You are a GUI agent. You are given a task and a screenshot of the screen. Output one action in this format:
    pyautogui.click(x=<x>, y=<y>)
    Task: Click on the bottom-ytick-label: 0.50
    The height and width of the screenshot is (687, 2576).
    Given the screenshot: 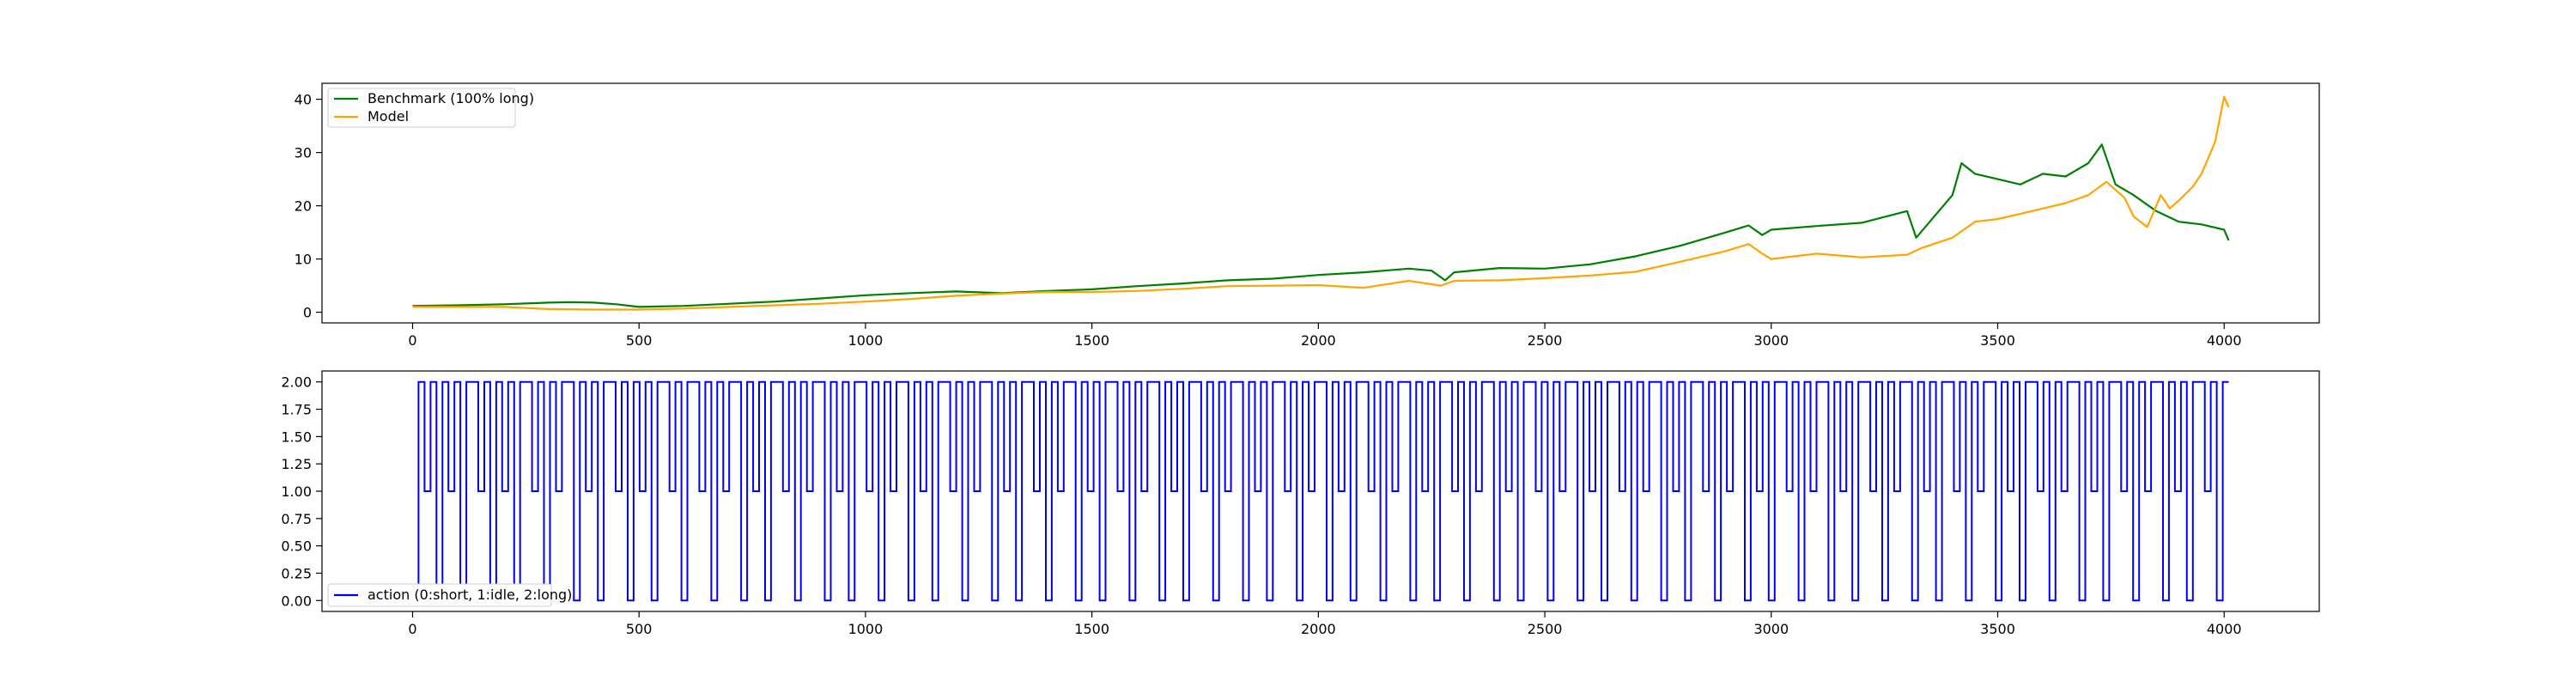 What is the action you would take?
    pyautogui.click(x=296, y=546)
    